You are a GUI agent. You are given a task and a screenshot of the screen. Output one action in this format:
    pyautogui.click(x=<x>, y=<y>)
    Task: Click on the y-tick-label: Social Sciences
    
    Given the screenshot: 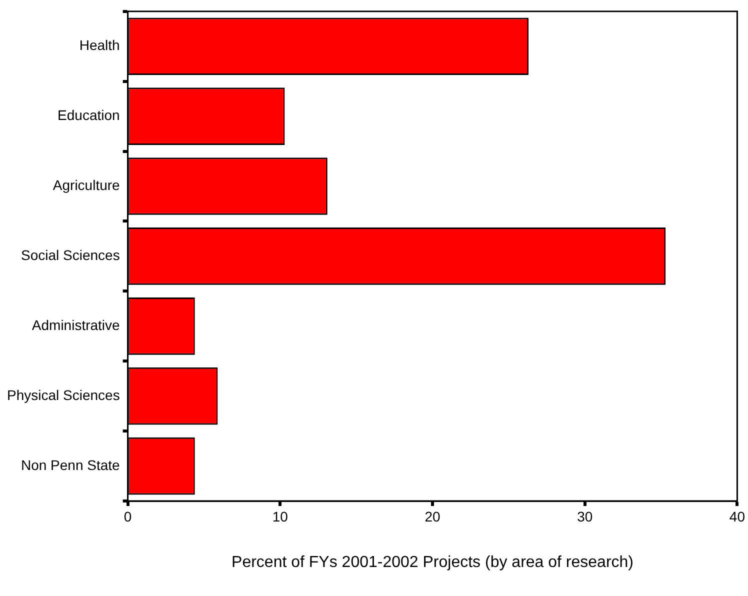 What is the action you would take?
    pyautogui.click(x=70, y=255)
    